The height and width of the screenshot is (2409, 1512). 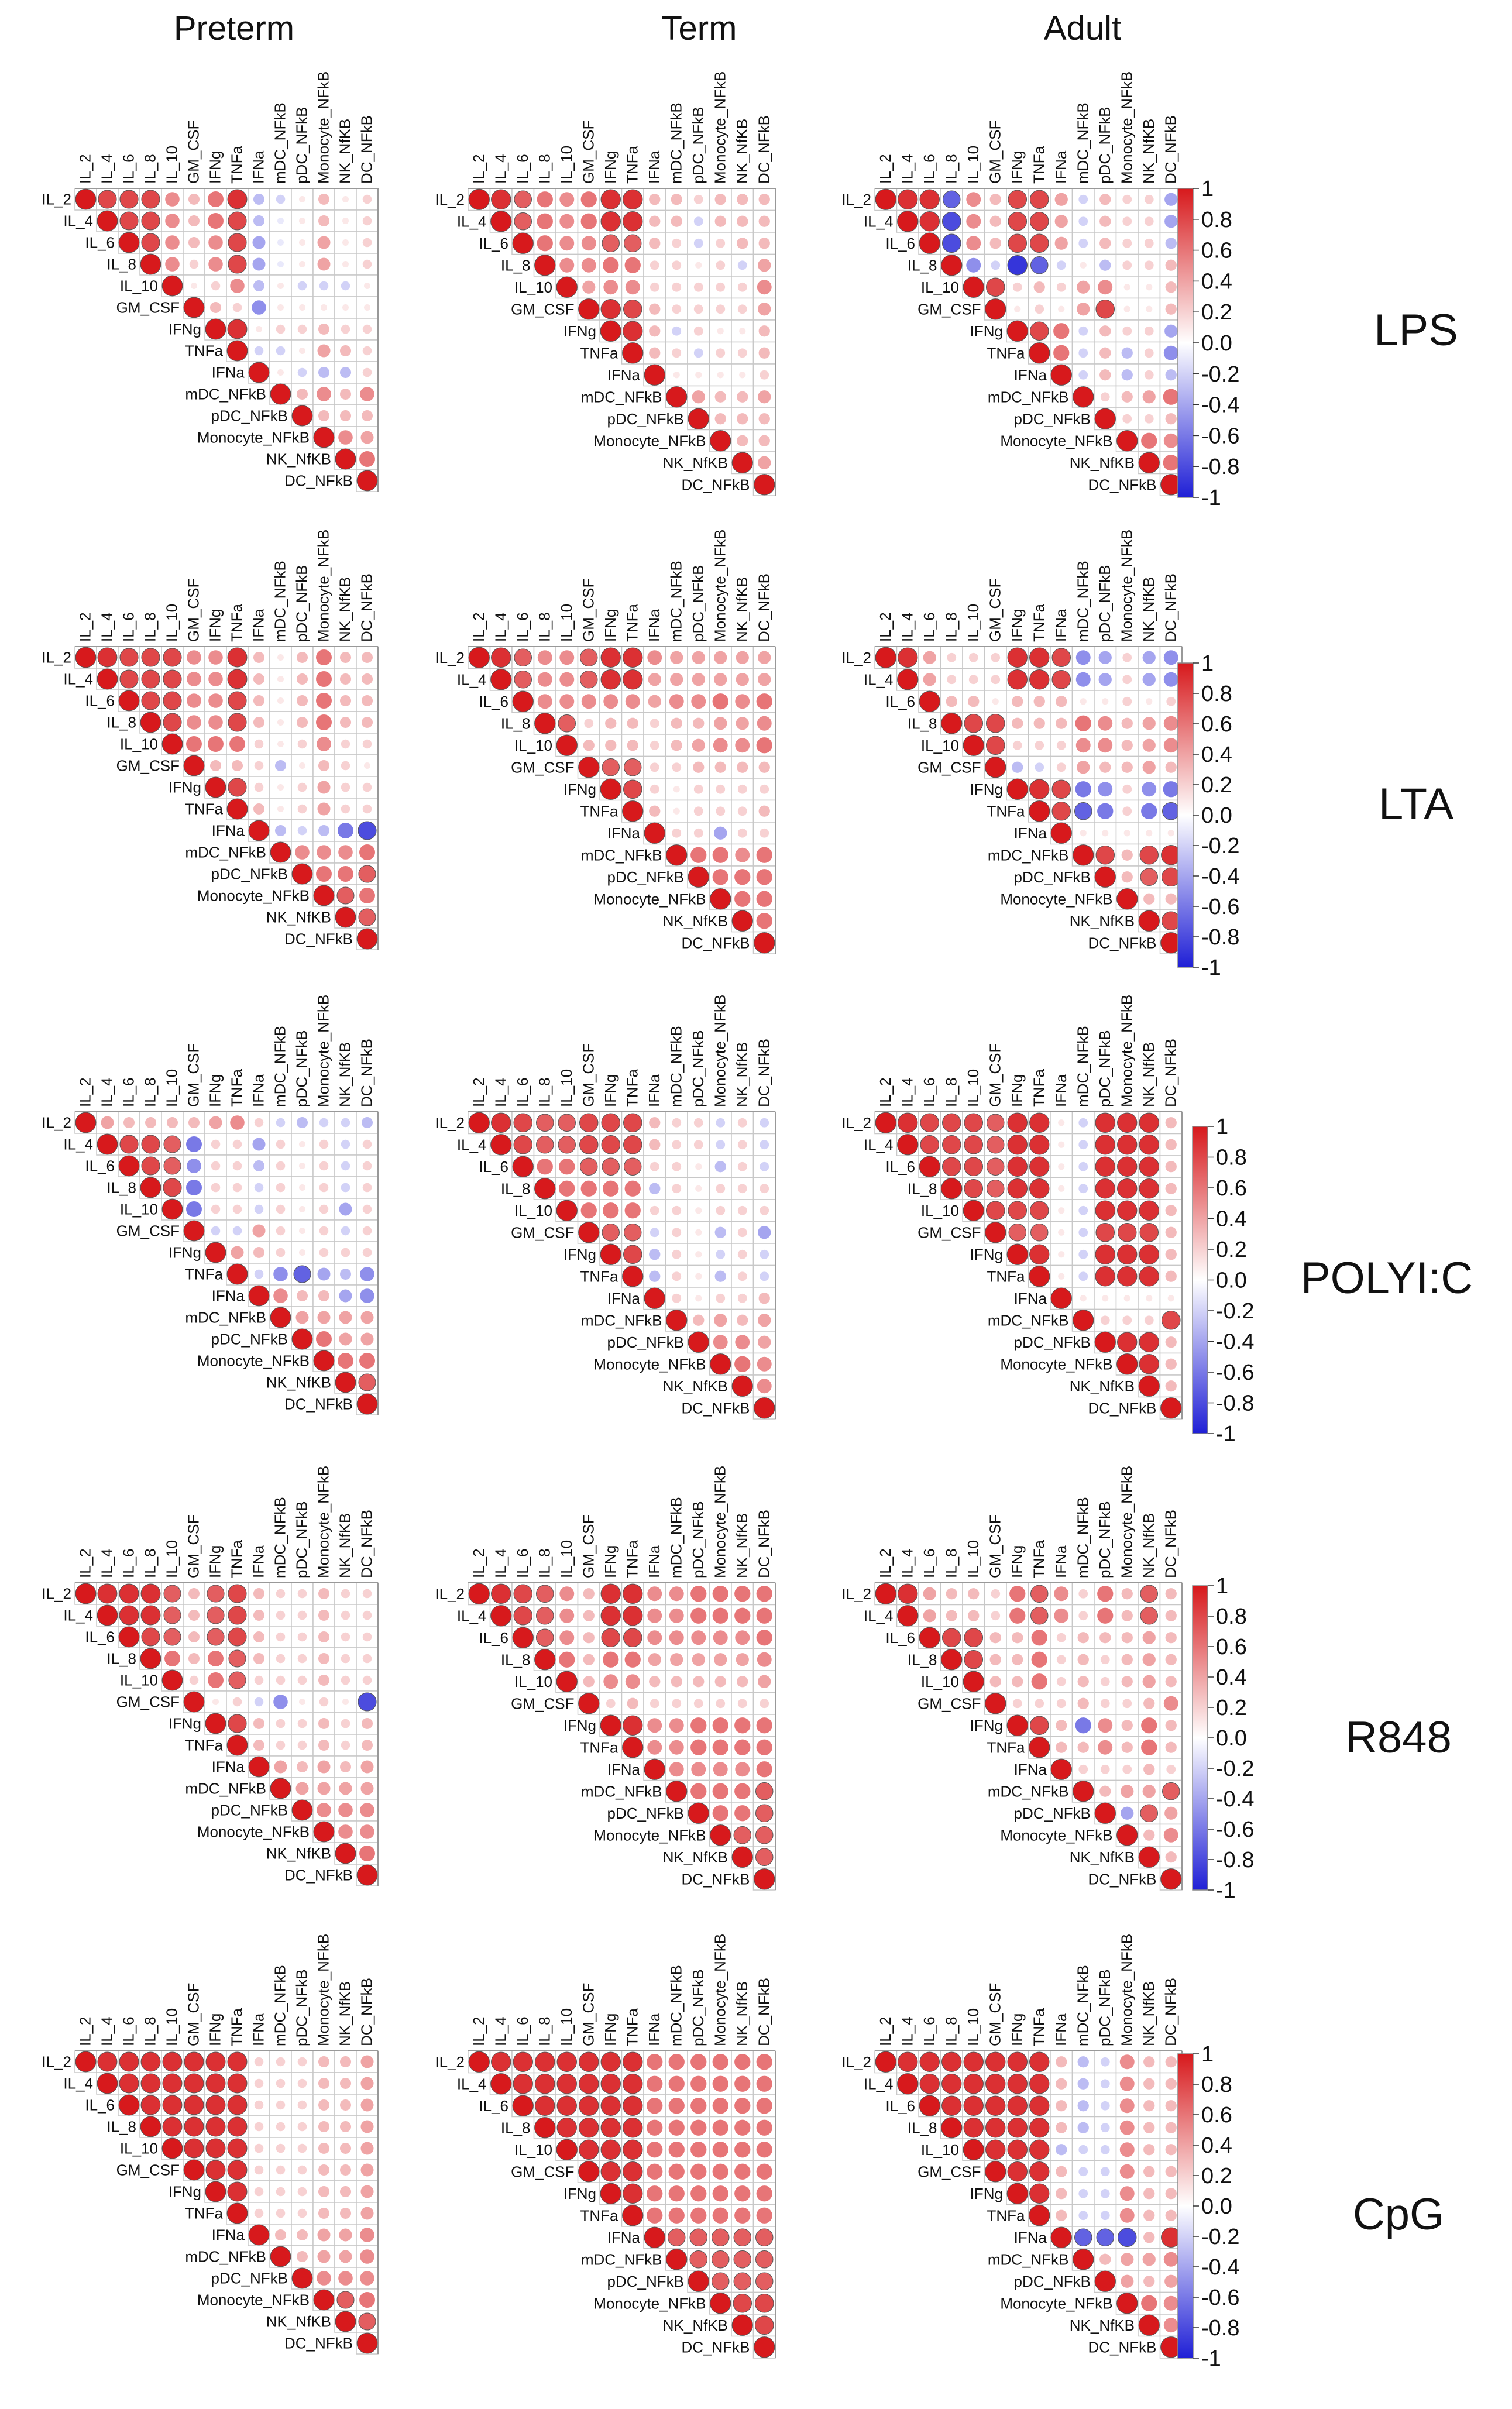 I want to click on group-title-adult: Adult, so click(x=1082, y=28).